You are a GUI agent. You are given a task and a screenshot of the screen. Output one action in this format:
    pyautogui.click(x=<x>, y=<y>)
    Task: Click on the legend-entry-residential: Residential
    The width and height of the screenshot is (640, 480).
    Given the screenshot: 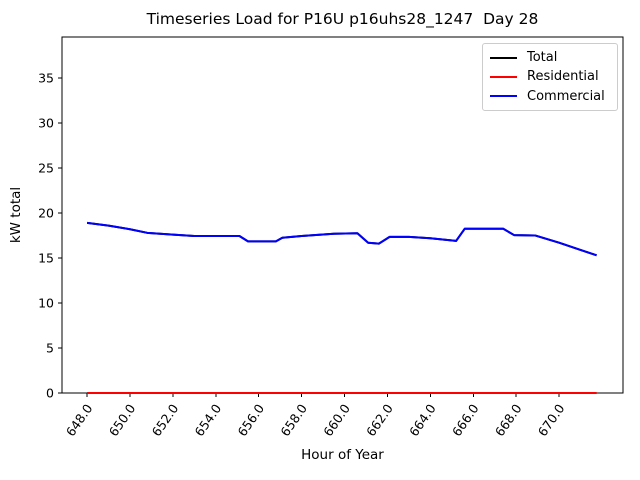 What is the action you would take?
    pyautogui.click(x=550, y=76)
    